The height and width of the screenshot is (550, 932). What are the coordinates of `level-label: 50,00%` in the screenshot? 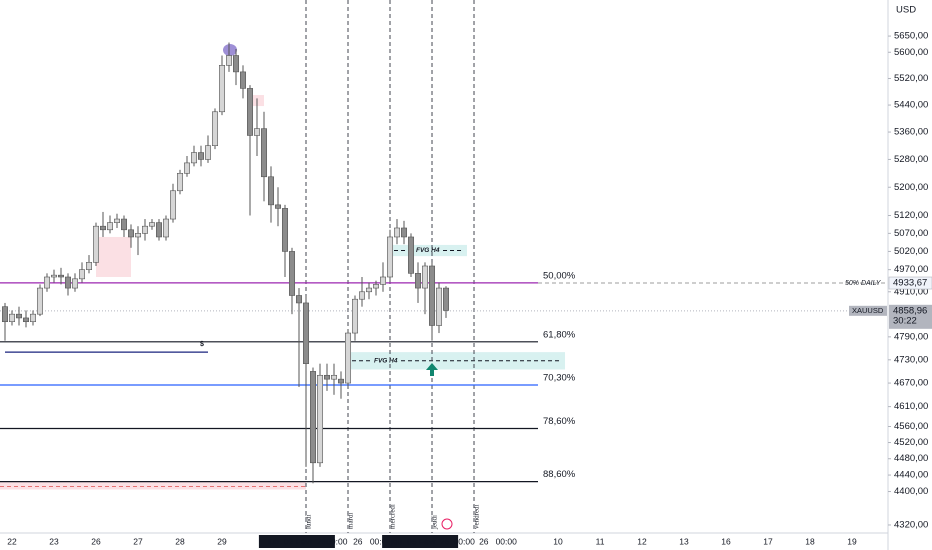 It's located at (559, 275).